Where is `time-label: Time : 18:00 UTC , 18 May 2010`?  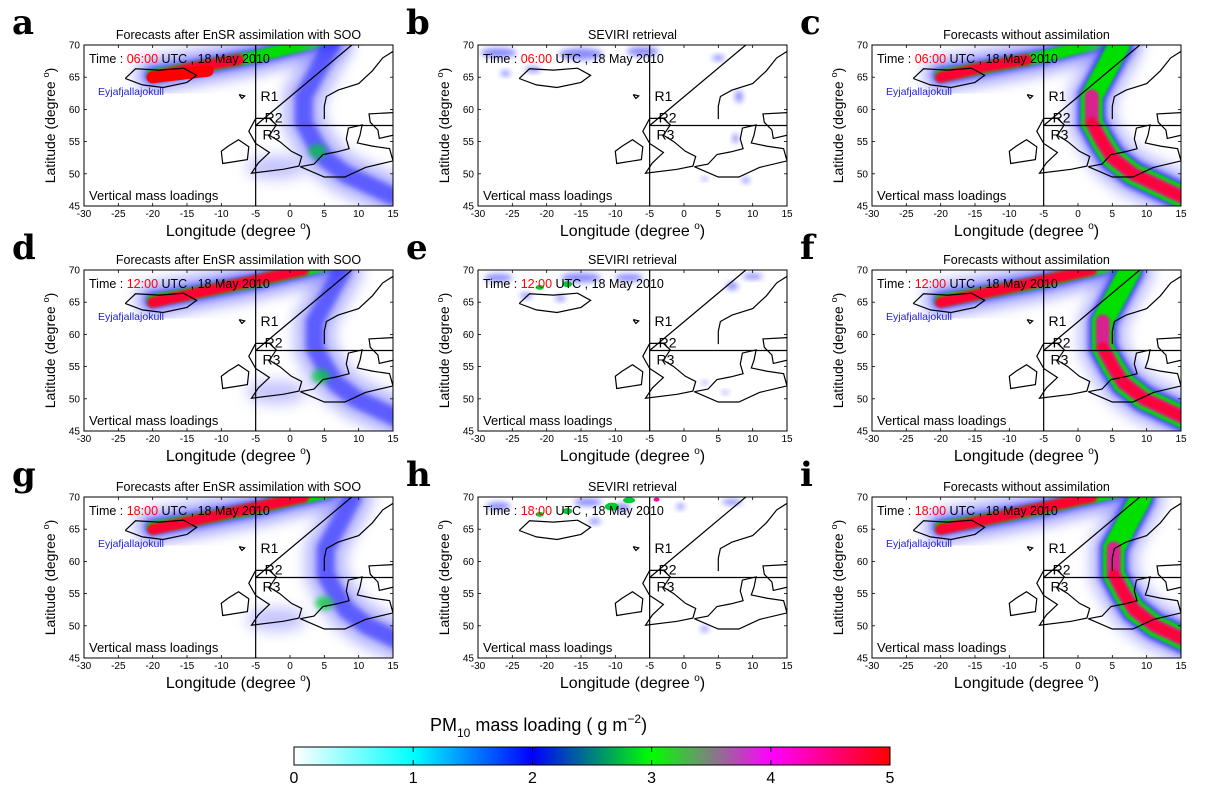
time-label: Time : 18:00 UTC , 18 May 2010 is located at coordinates (967, 511).